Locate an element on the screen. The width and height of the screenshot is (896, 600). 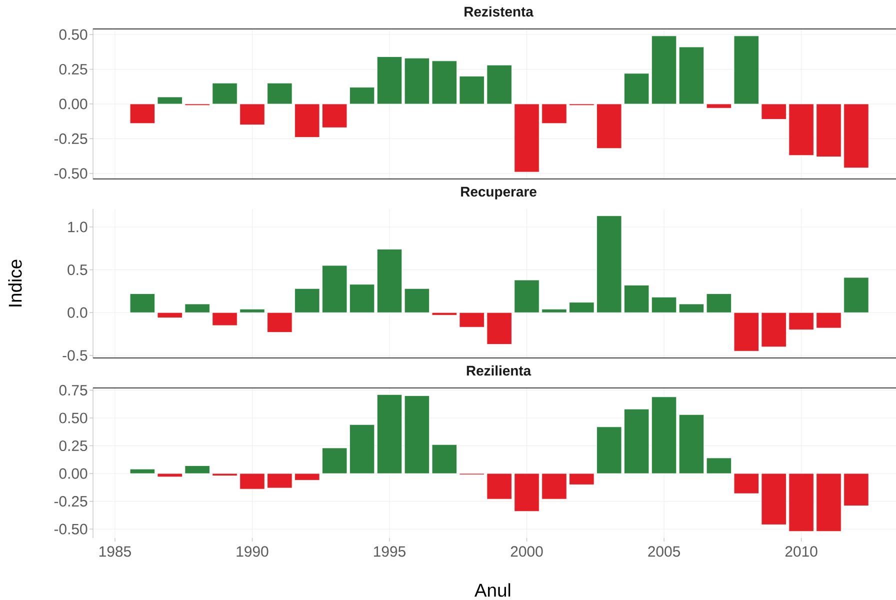
x-tick-label: 2000 is located at coordinates (526, 551).